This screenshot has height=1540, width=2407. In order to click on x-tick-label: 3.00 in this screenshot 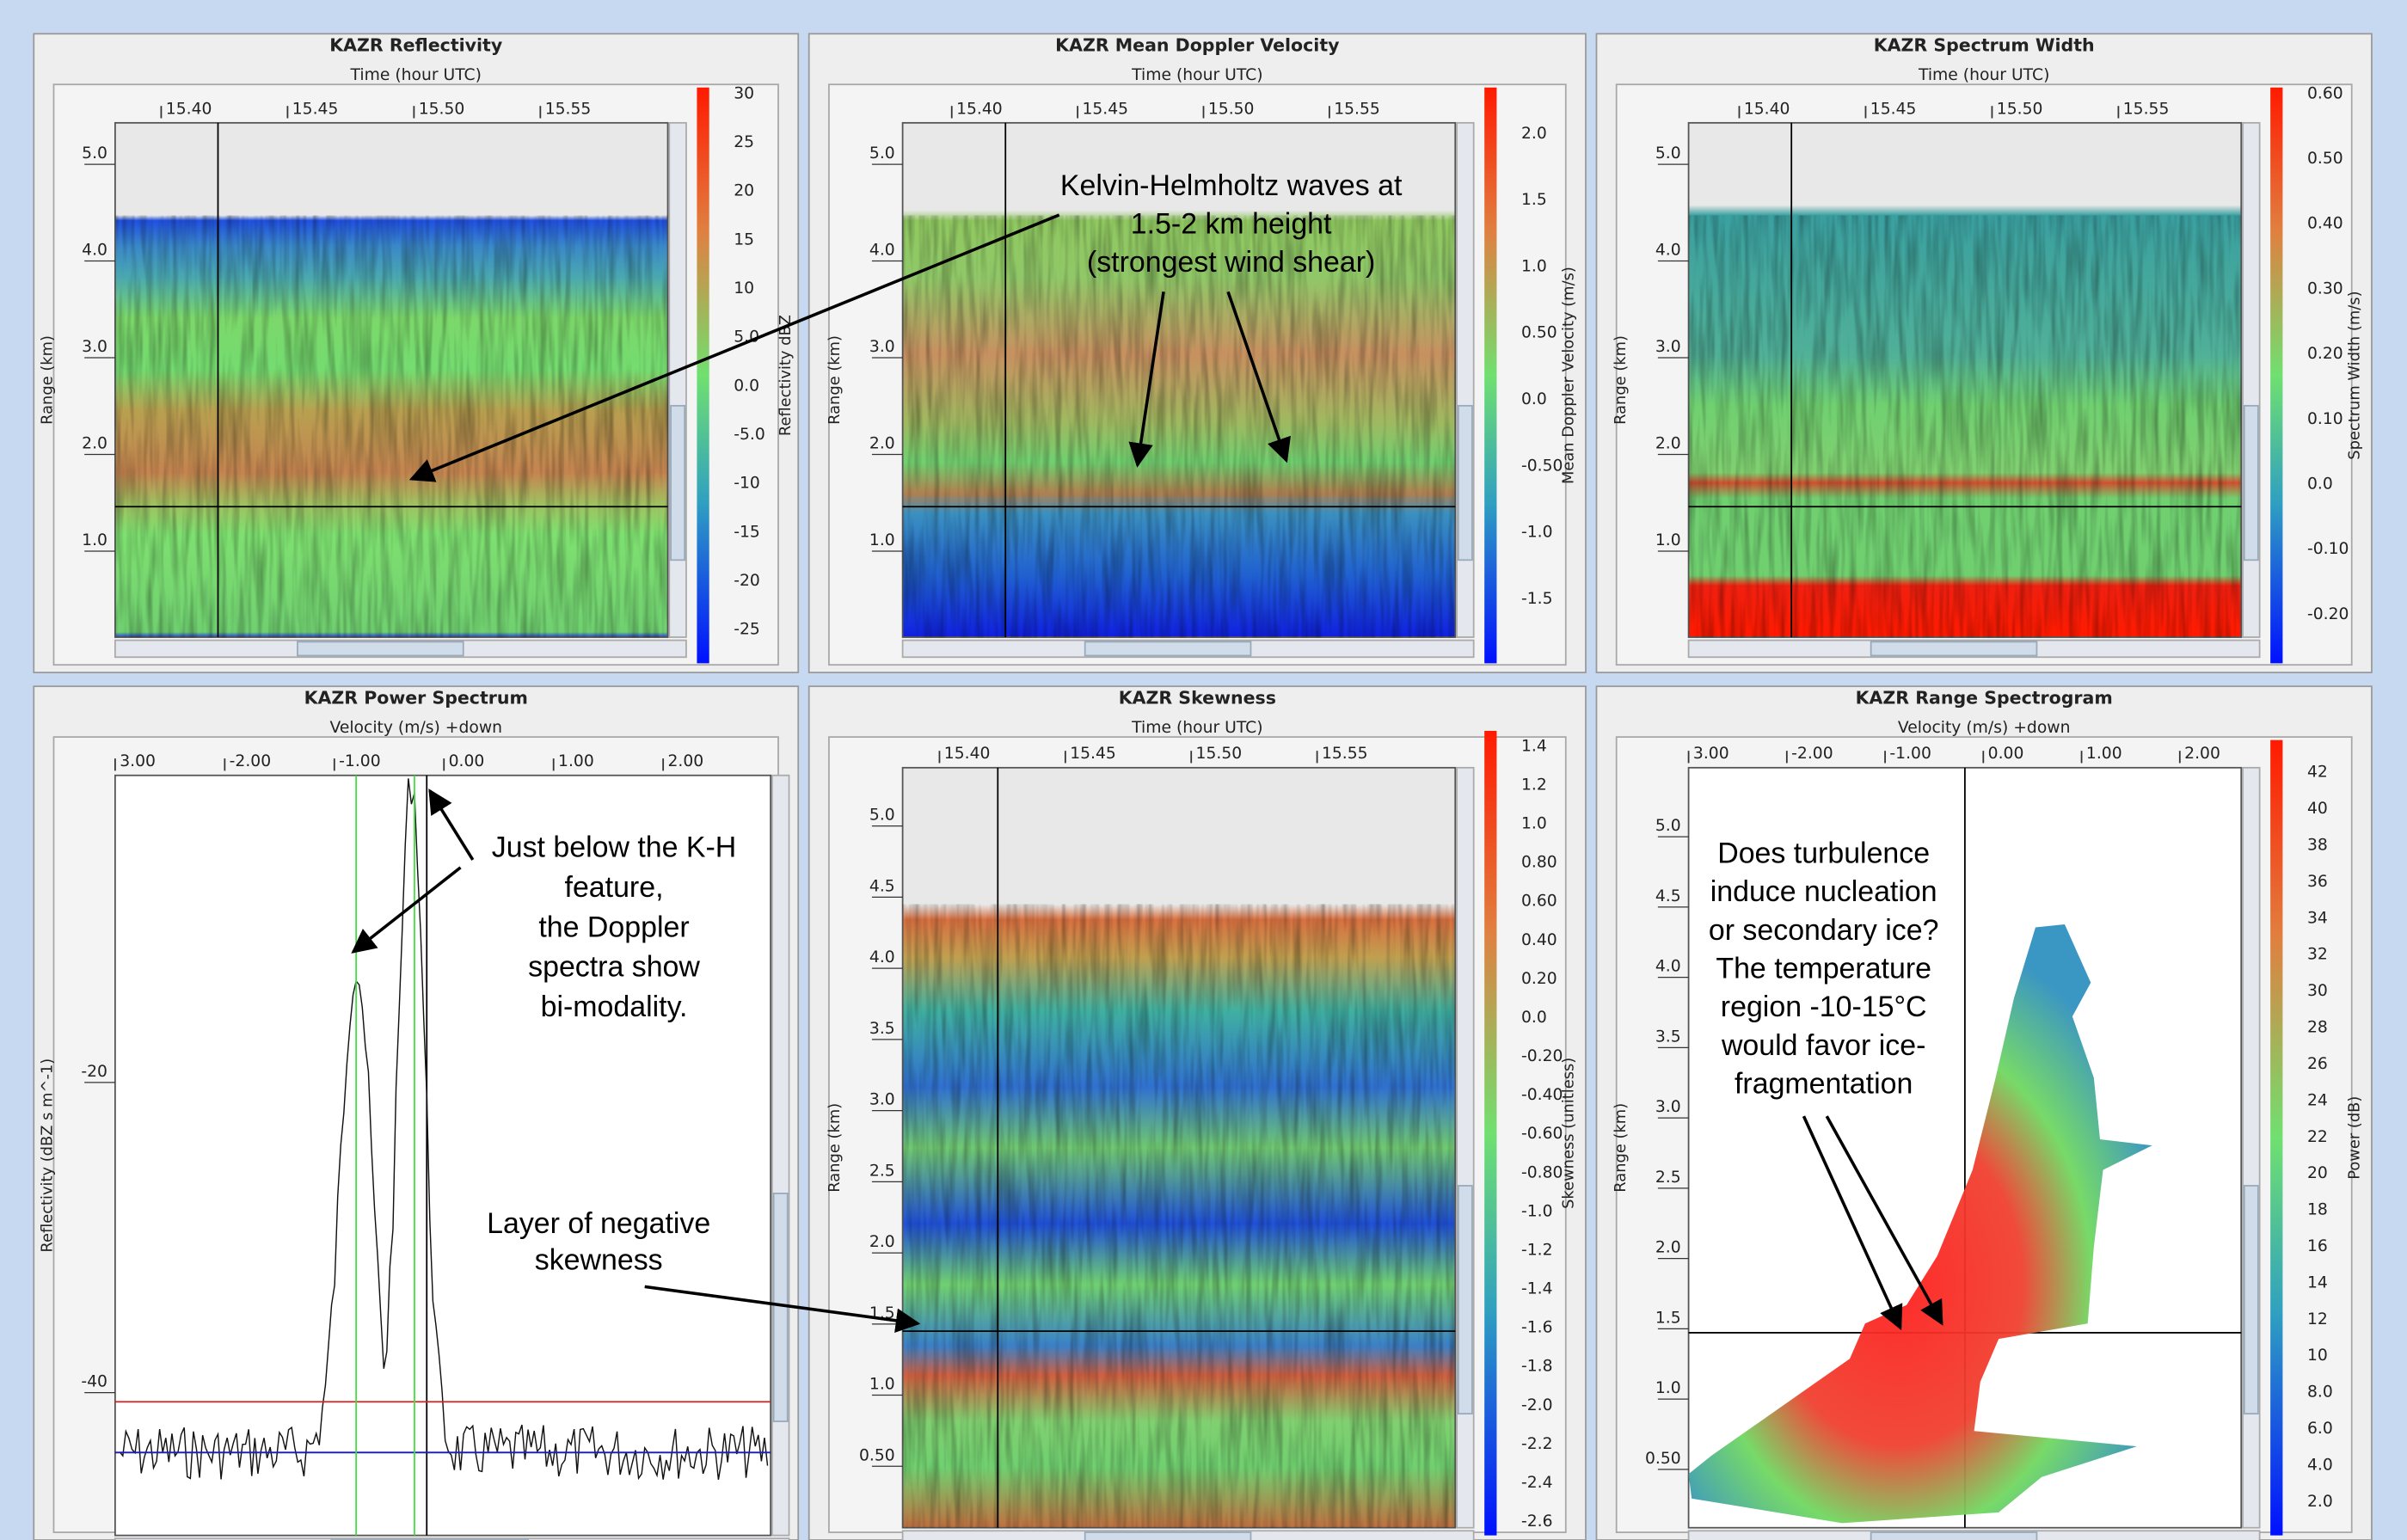, I will do `click(1711, 754)`.